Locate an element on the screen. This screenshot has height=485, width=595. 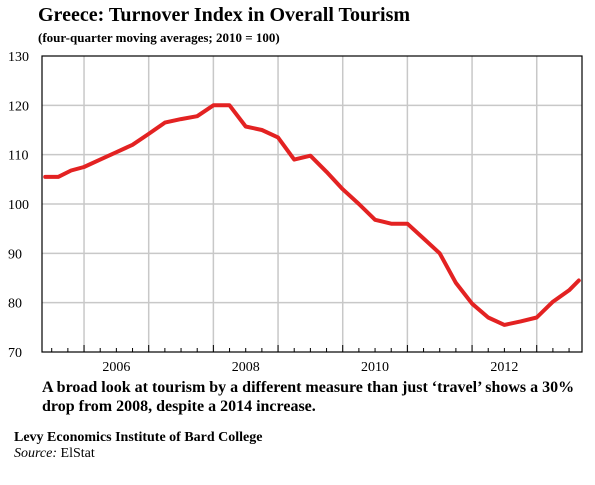
y-tick-label: 70 is located at coordinates (15, 353).